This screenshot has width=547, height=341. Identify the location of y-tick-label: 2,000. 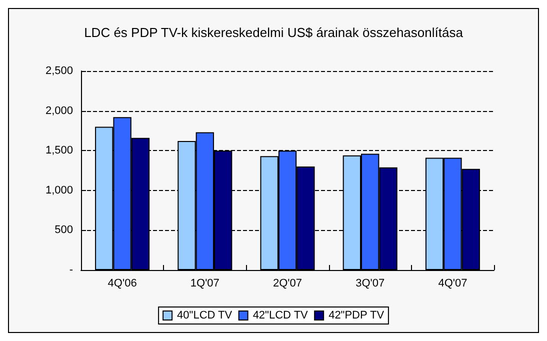
(59, 110).